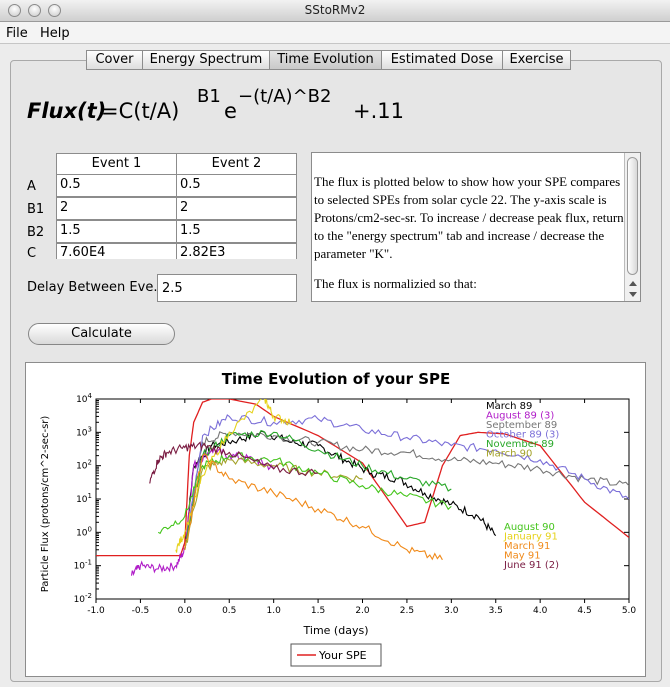 This screenshot has height=687, width=670. Describe the element at coordinates (140, 111) in the screenshot. I see `formula-eq: =C(t/A)` at that location.